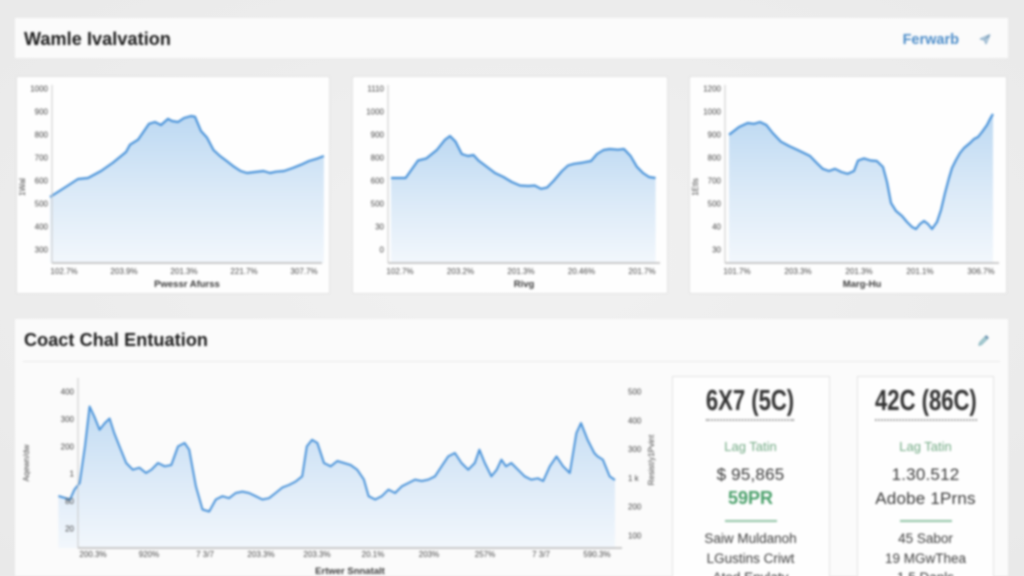  Describe the element at coordinates (69, 529) in the screenshot. I see `svg-text: 20` at that location.